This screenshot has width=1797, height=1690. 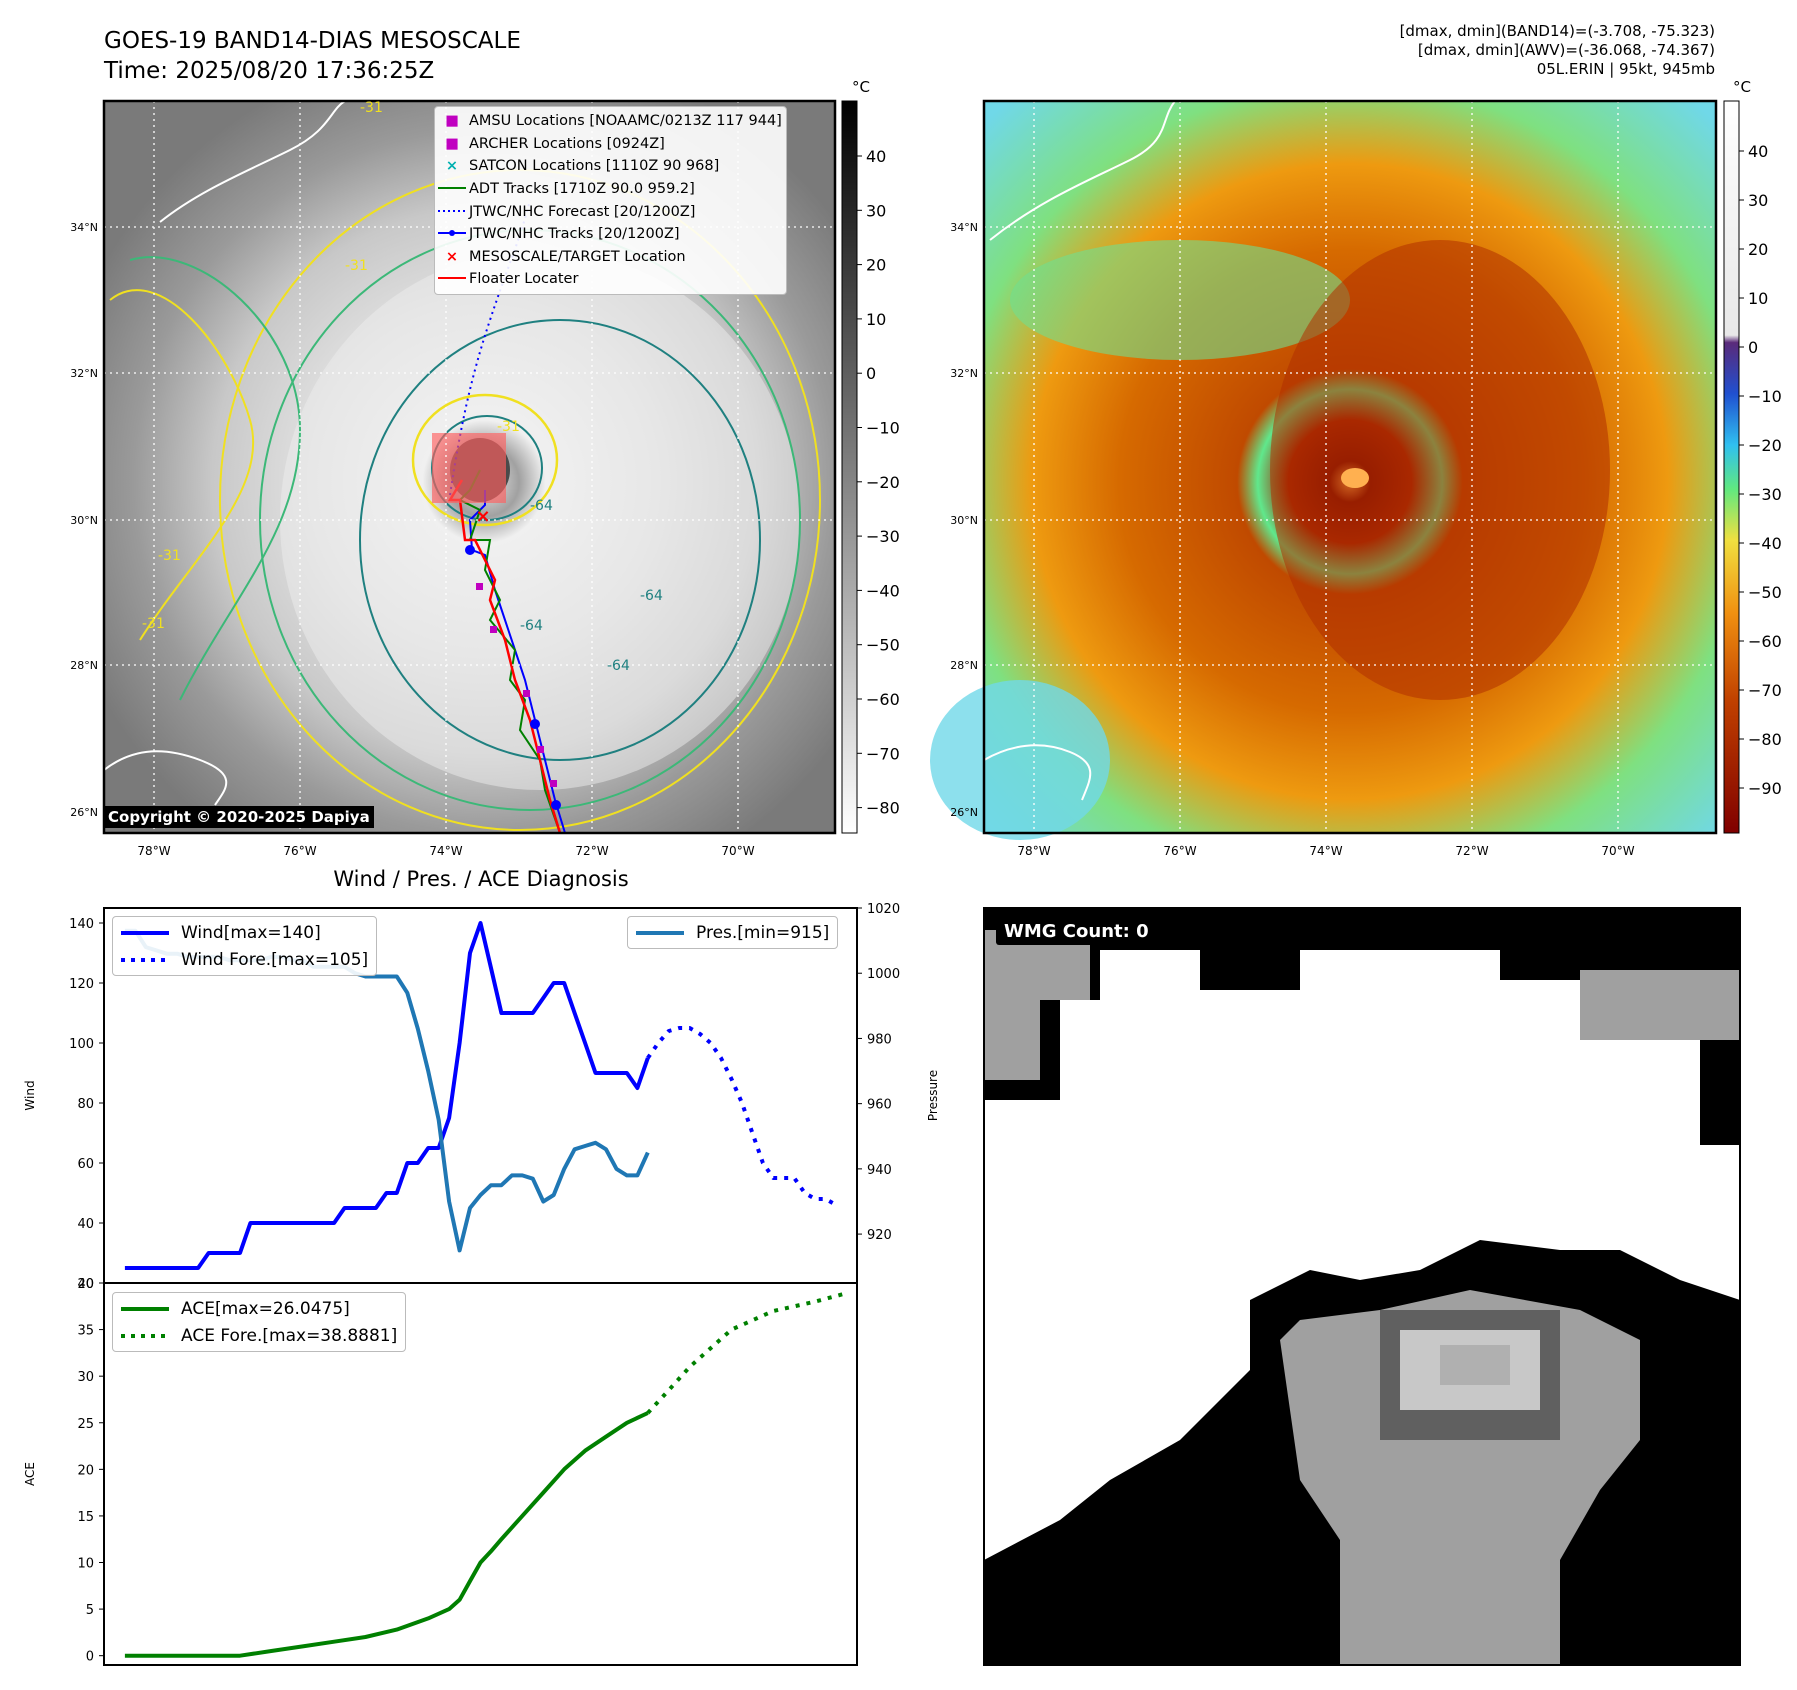 What do you see at coordinates (85, 1470) in the screenshot?
I see `y-tick-label: 20` at bounding box center [85, 1470].